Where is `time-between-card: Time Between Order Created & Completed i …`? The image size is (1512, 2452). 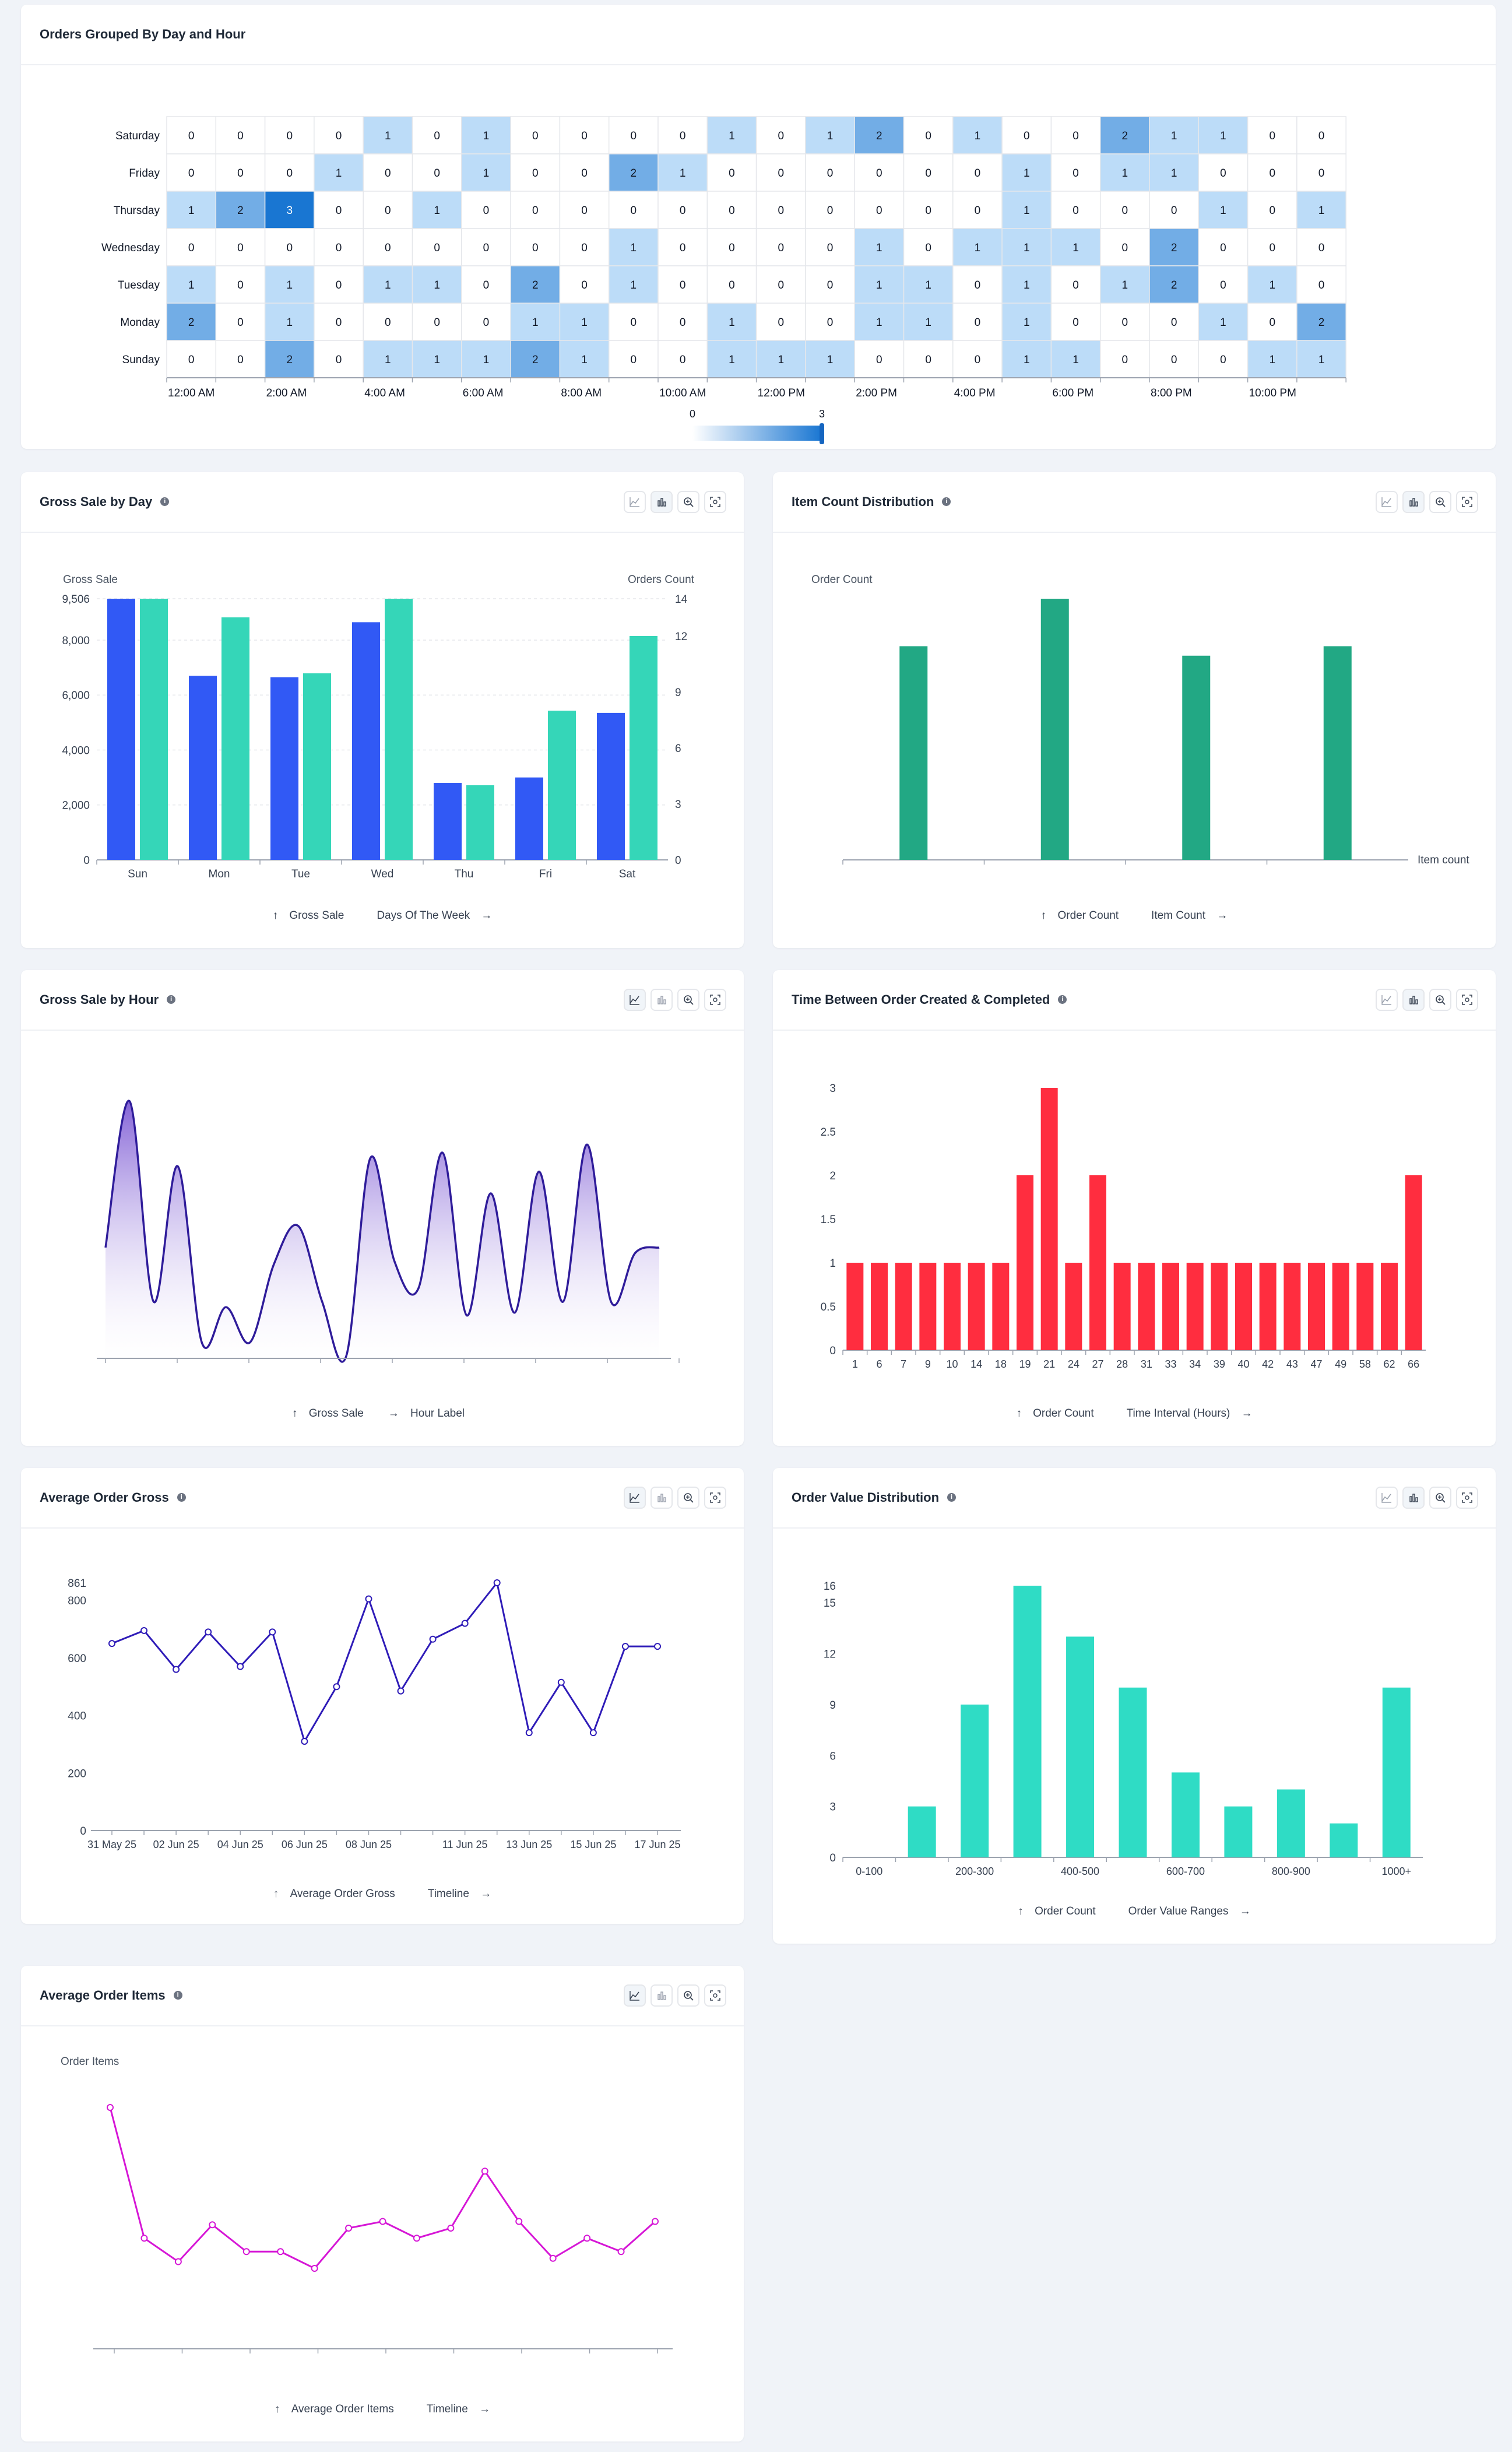 time-between-card: Time Between Order Created & Completed i … is located at coordinates (1134, 1208).